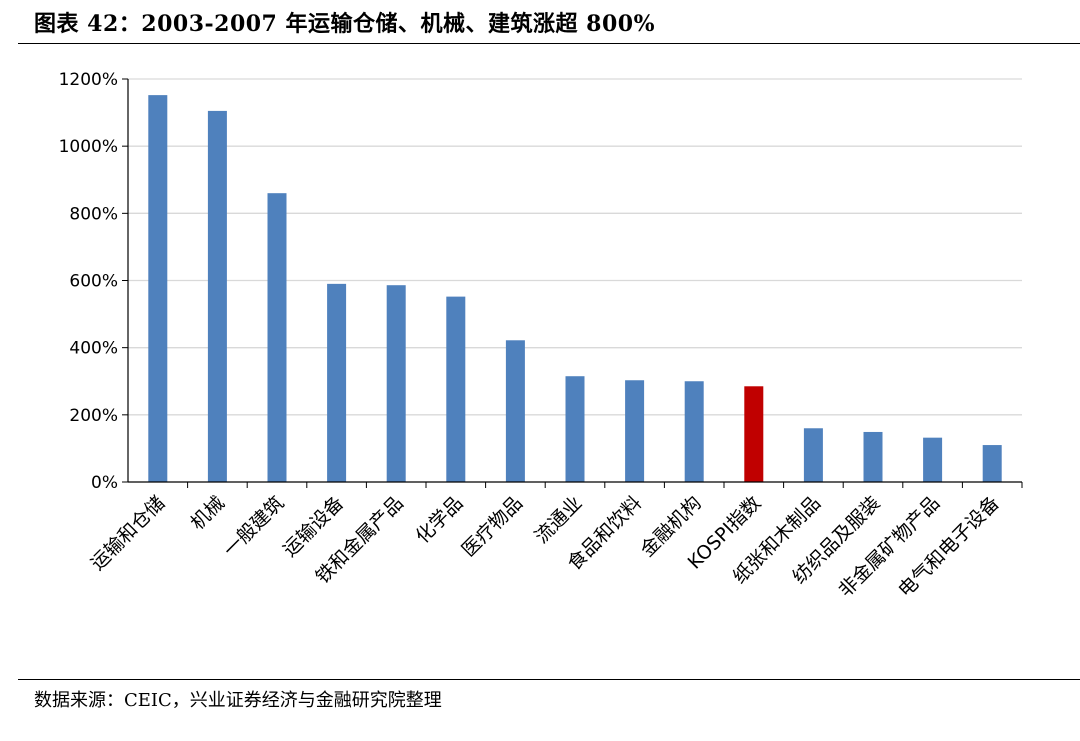  Describe the element at coordinates (104, 483) in the screenshot. I see `y-tick-label: 0%` at that location.